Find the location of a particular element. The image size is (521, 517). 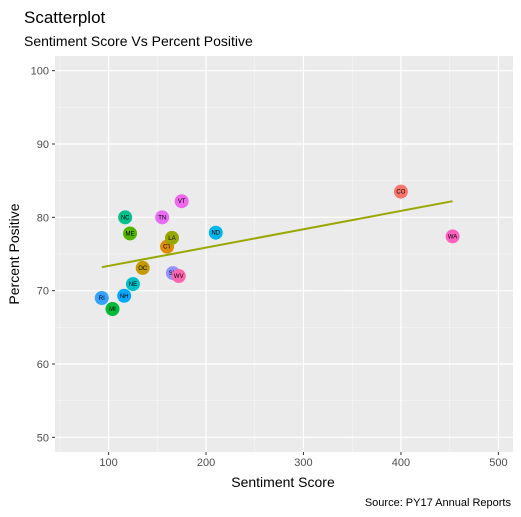

point-label: ND is located at coordinates (215, 234).